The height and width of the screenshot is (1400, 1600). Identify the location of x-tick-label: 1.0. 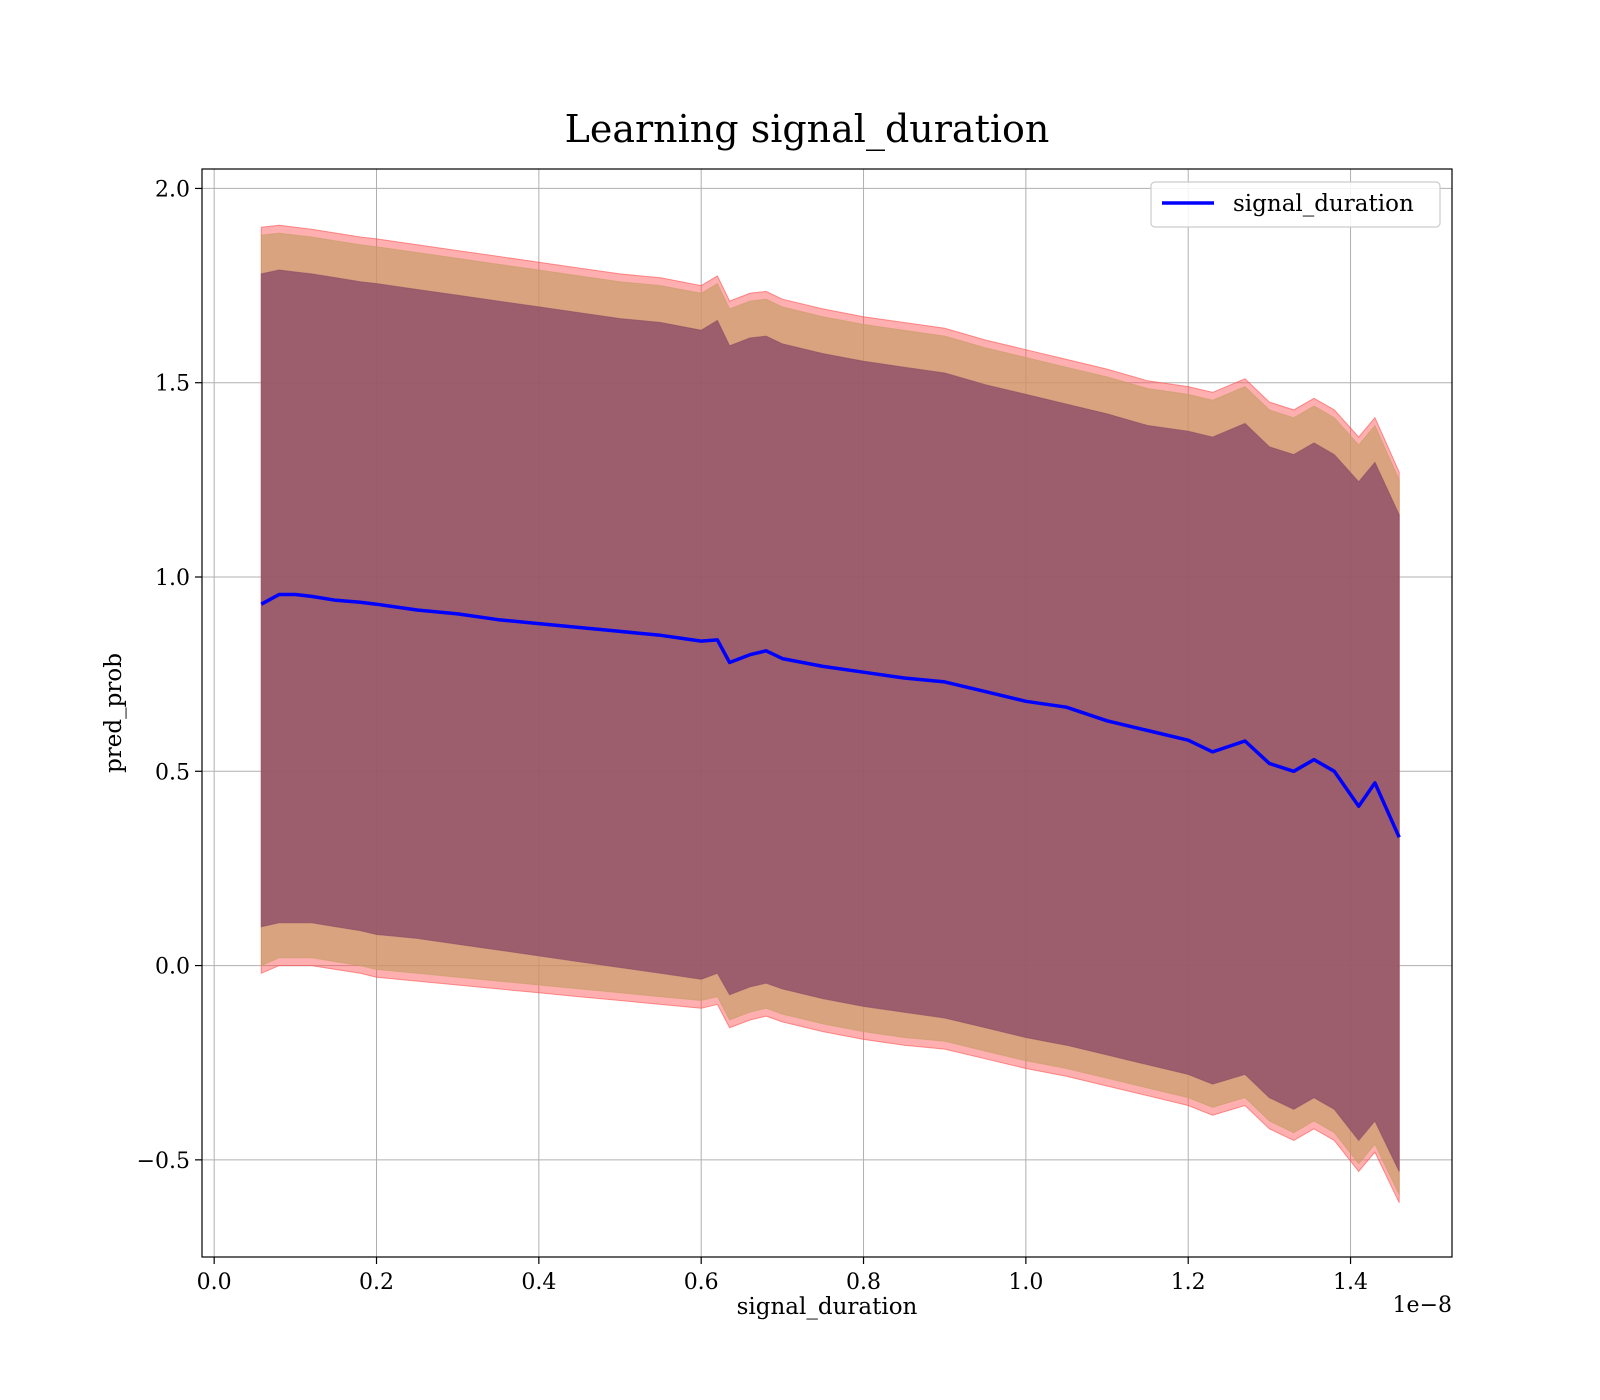
(1025, 1282).